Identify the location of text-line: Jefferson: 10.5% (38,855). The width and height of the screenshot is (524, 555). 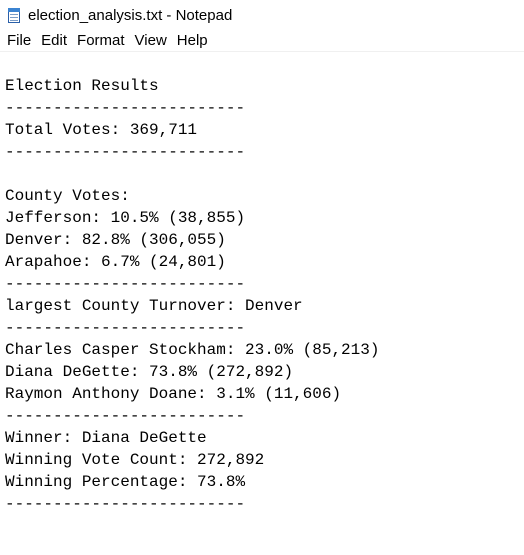
(125, 218).